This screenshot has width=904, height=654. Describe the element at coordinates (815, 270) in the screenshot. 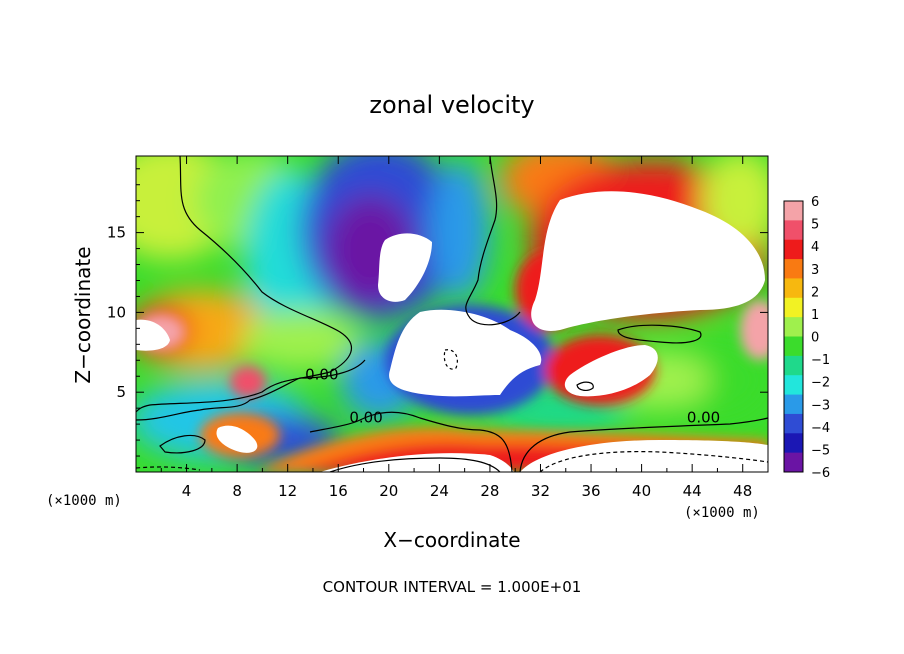

I see `colorbar-tick-label: 3` at that location.